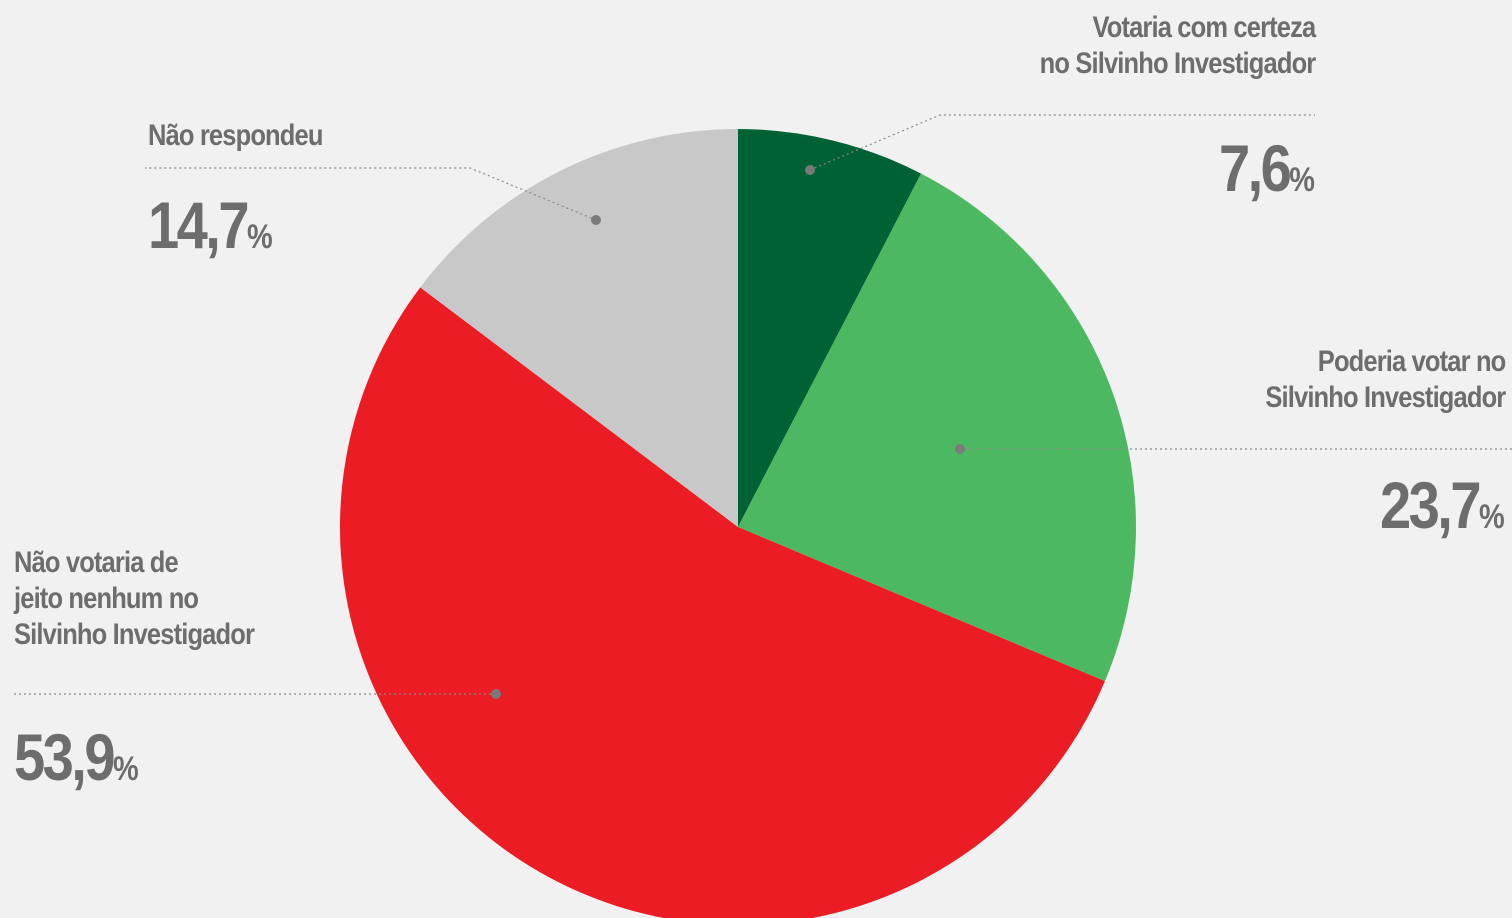 The height and width of the screenshot is (918, 1512). Describe the element at coordinates (1266, 168) in the screenshot. I see `value-label: 7,6%` at that location.